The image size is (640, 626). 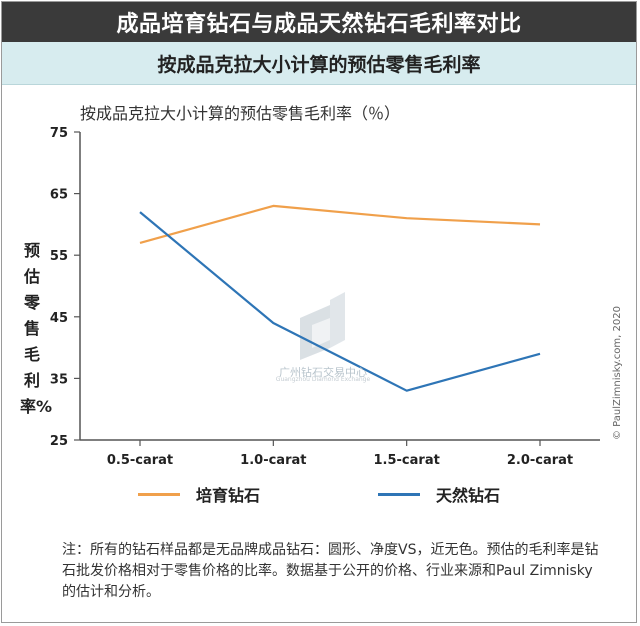 I want to click on page-title: 成品培育钻石与成品天然钻石毛利率对比, so click(x=319, y=22).